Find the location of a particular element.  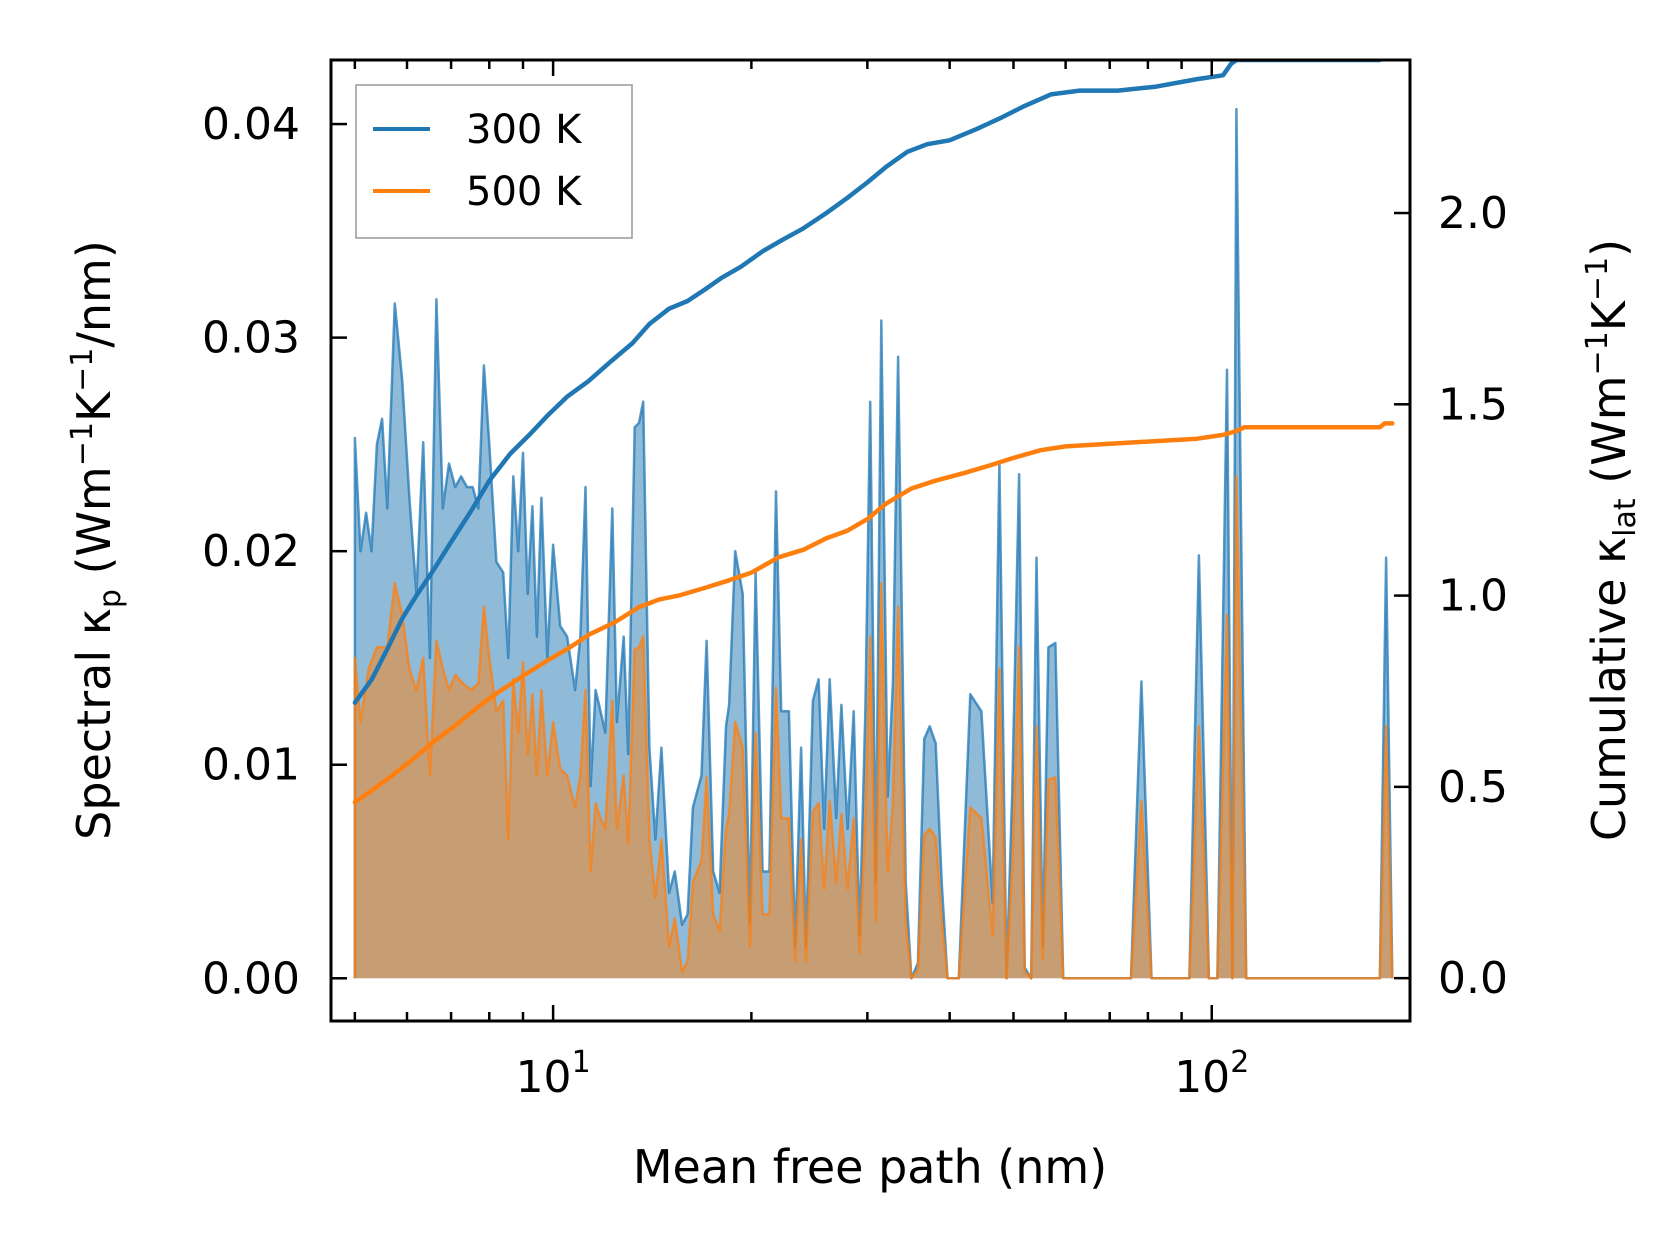

y-left-tick-label: 0.01 is located at coordinates (251, 765).